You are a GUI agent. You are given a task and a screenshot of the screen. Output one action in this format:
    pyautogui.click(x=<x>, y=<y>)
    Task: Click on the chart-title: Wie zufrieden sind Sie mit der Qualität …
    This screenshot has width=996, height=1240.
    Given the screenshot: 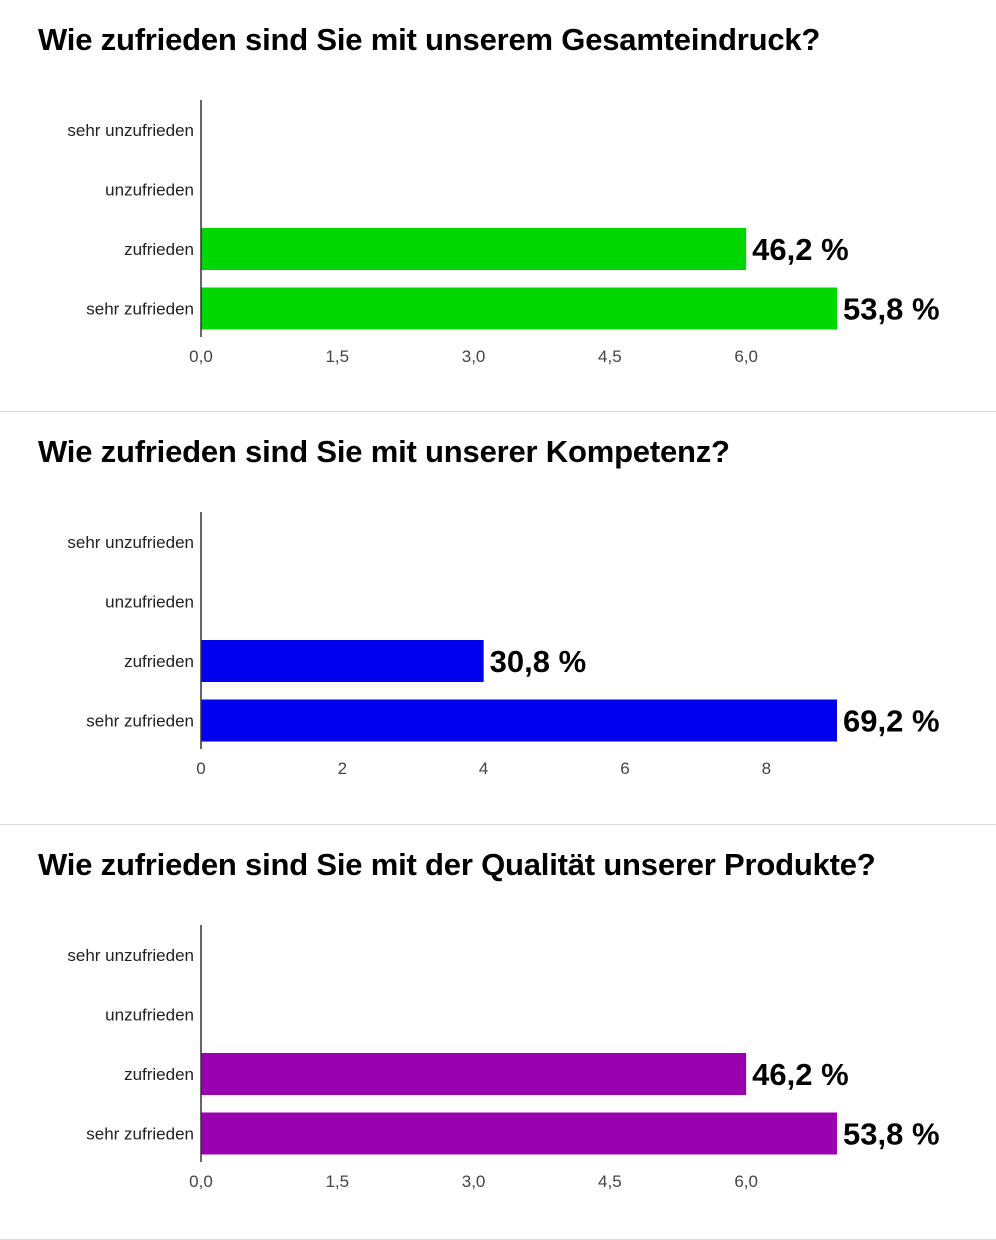 What is the action you would take?
    pyautogui.click(x=457, y=864)
    